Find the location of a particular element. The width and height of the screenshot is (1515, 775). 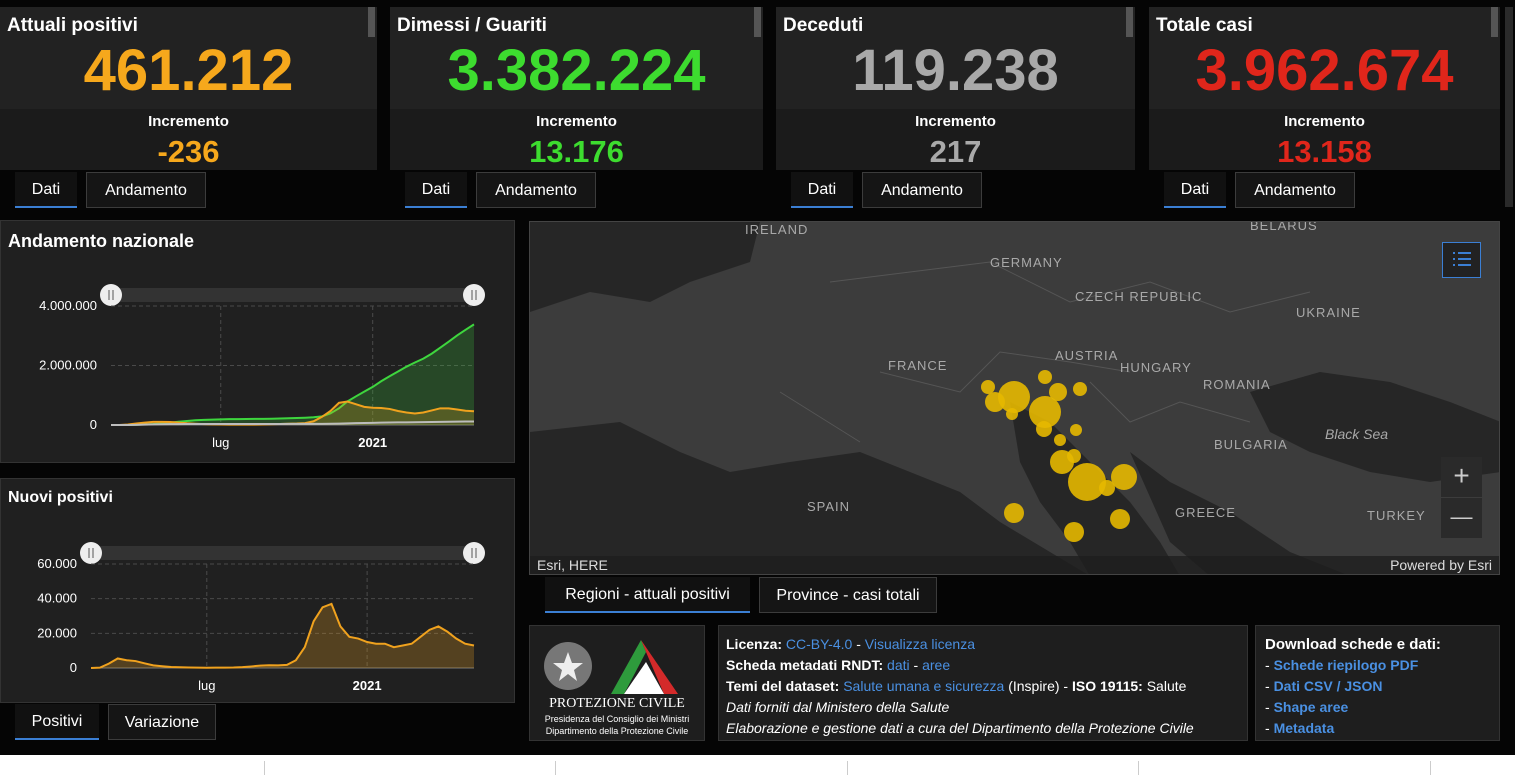

x-tick-label: lug is located at coordinates (220, 442).